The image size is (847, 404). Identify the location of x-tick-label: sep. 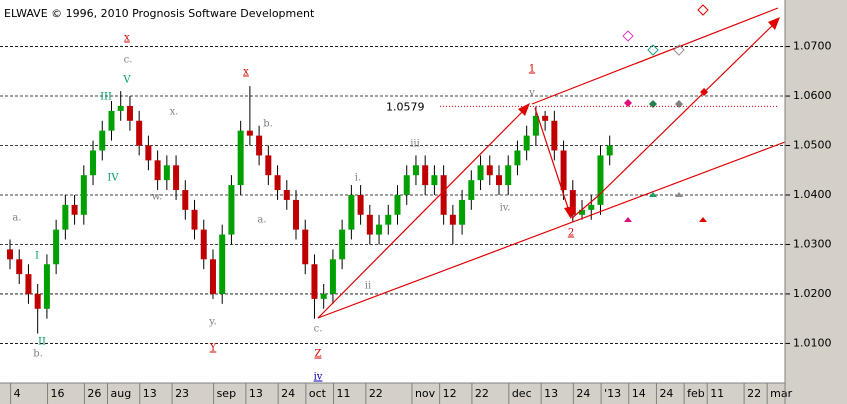
(226, 393).